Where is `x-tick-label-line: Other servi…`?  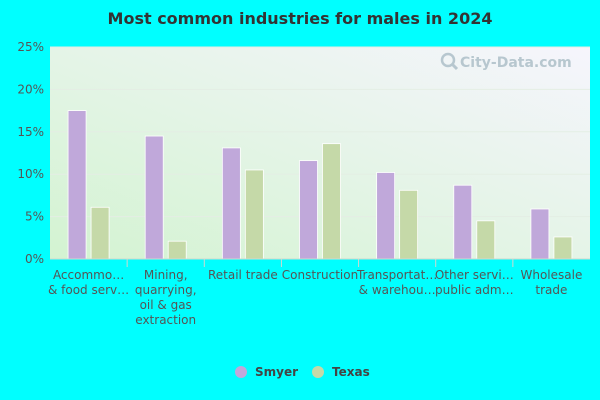 x-tick-label-line: Other servi… is located at coordinates (474, 275).